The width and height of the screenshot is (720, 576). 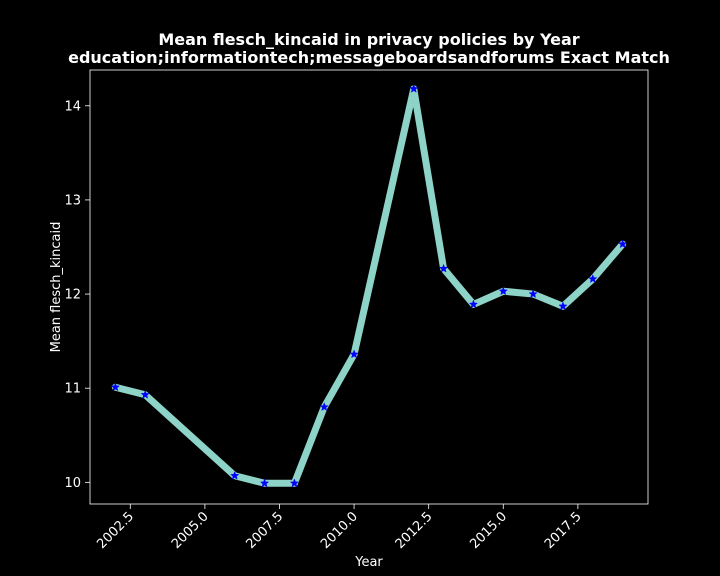 I want to click on y-tick-label: 13, so click(x=72, y=200).